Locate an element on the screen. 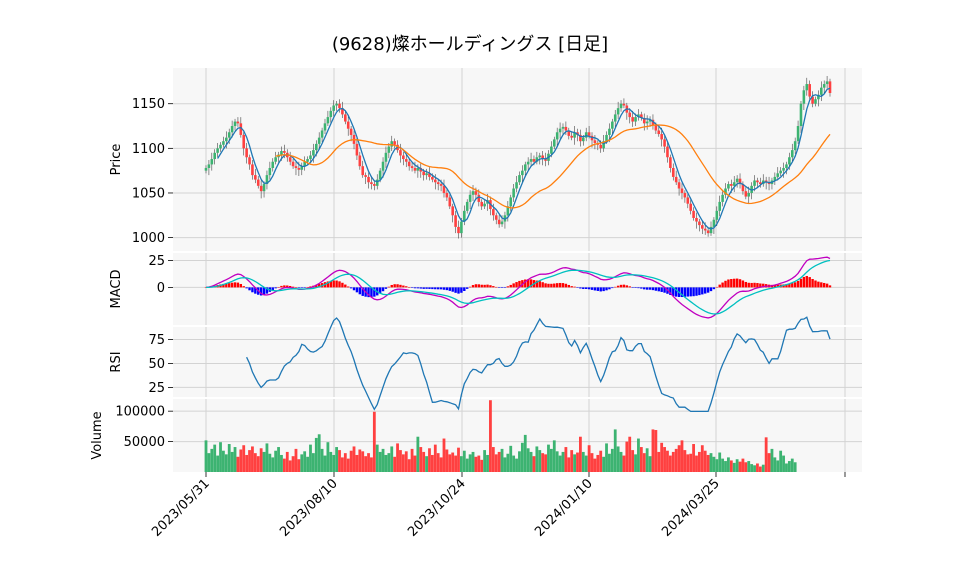  macd-signal-line is located at coordinates (518, 287).